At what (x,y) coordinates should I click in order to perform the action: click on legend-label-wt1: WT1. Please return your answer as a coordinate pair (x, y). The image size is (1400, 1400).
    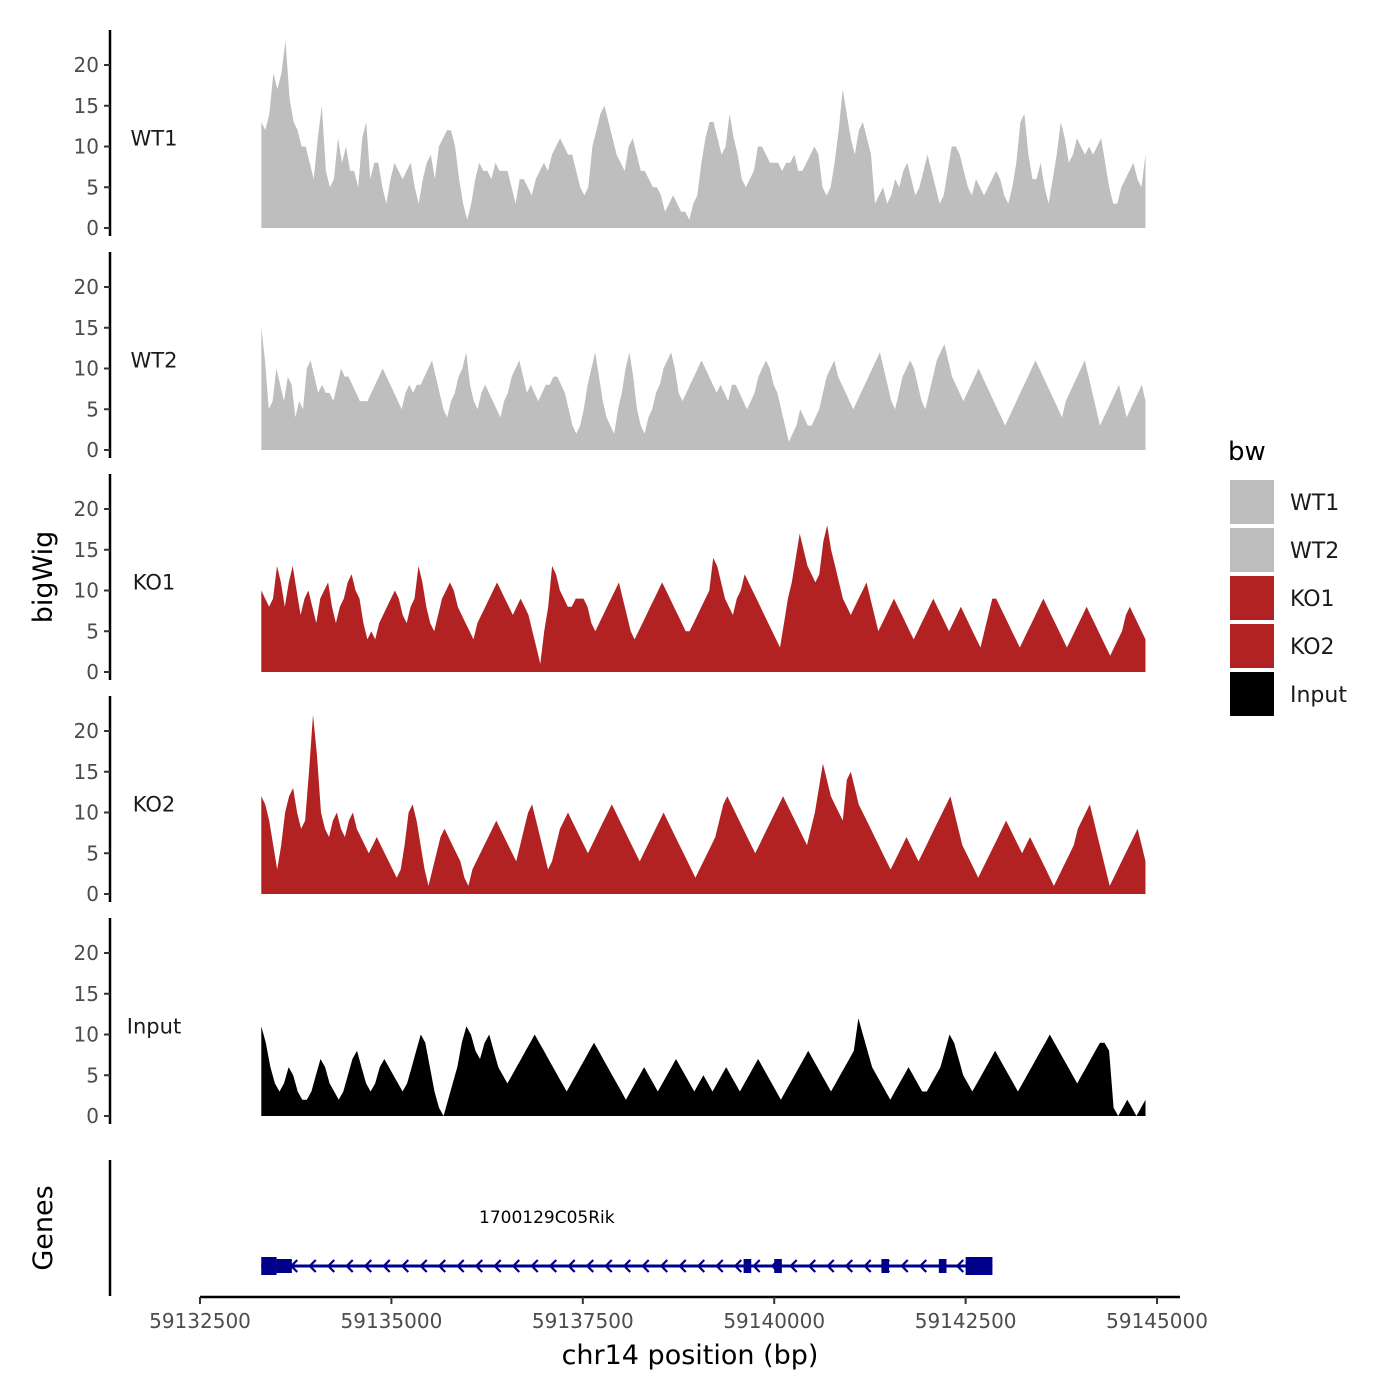
    Looking at the image, I should click on (1314, 503).